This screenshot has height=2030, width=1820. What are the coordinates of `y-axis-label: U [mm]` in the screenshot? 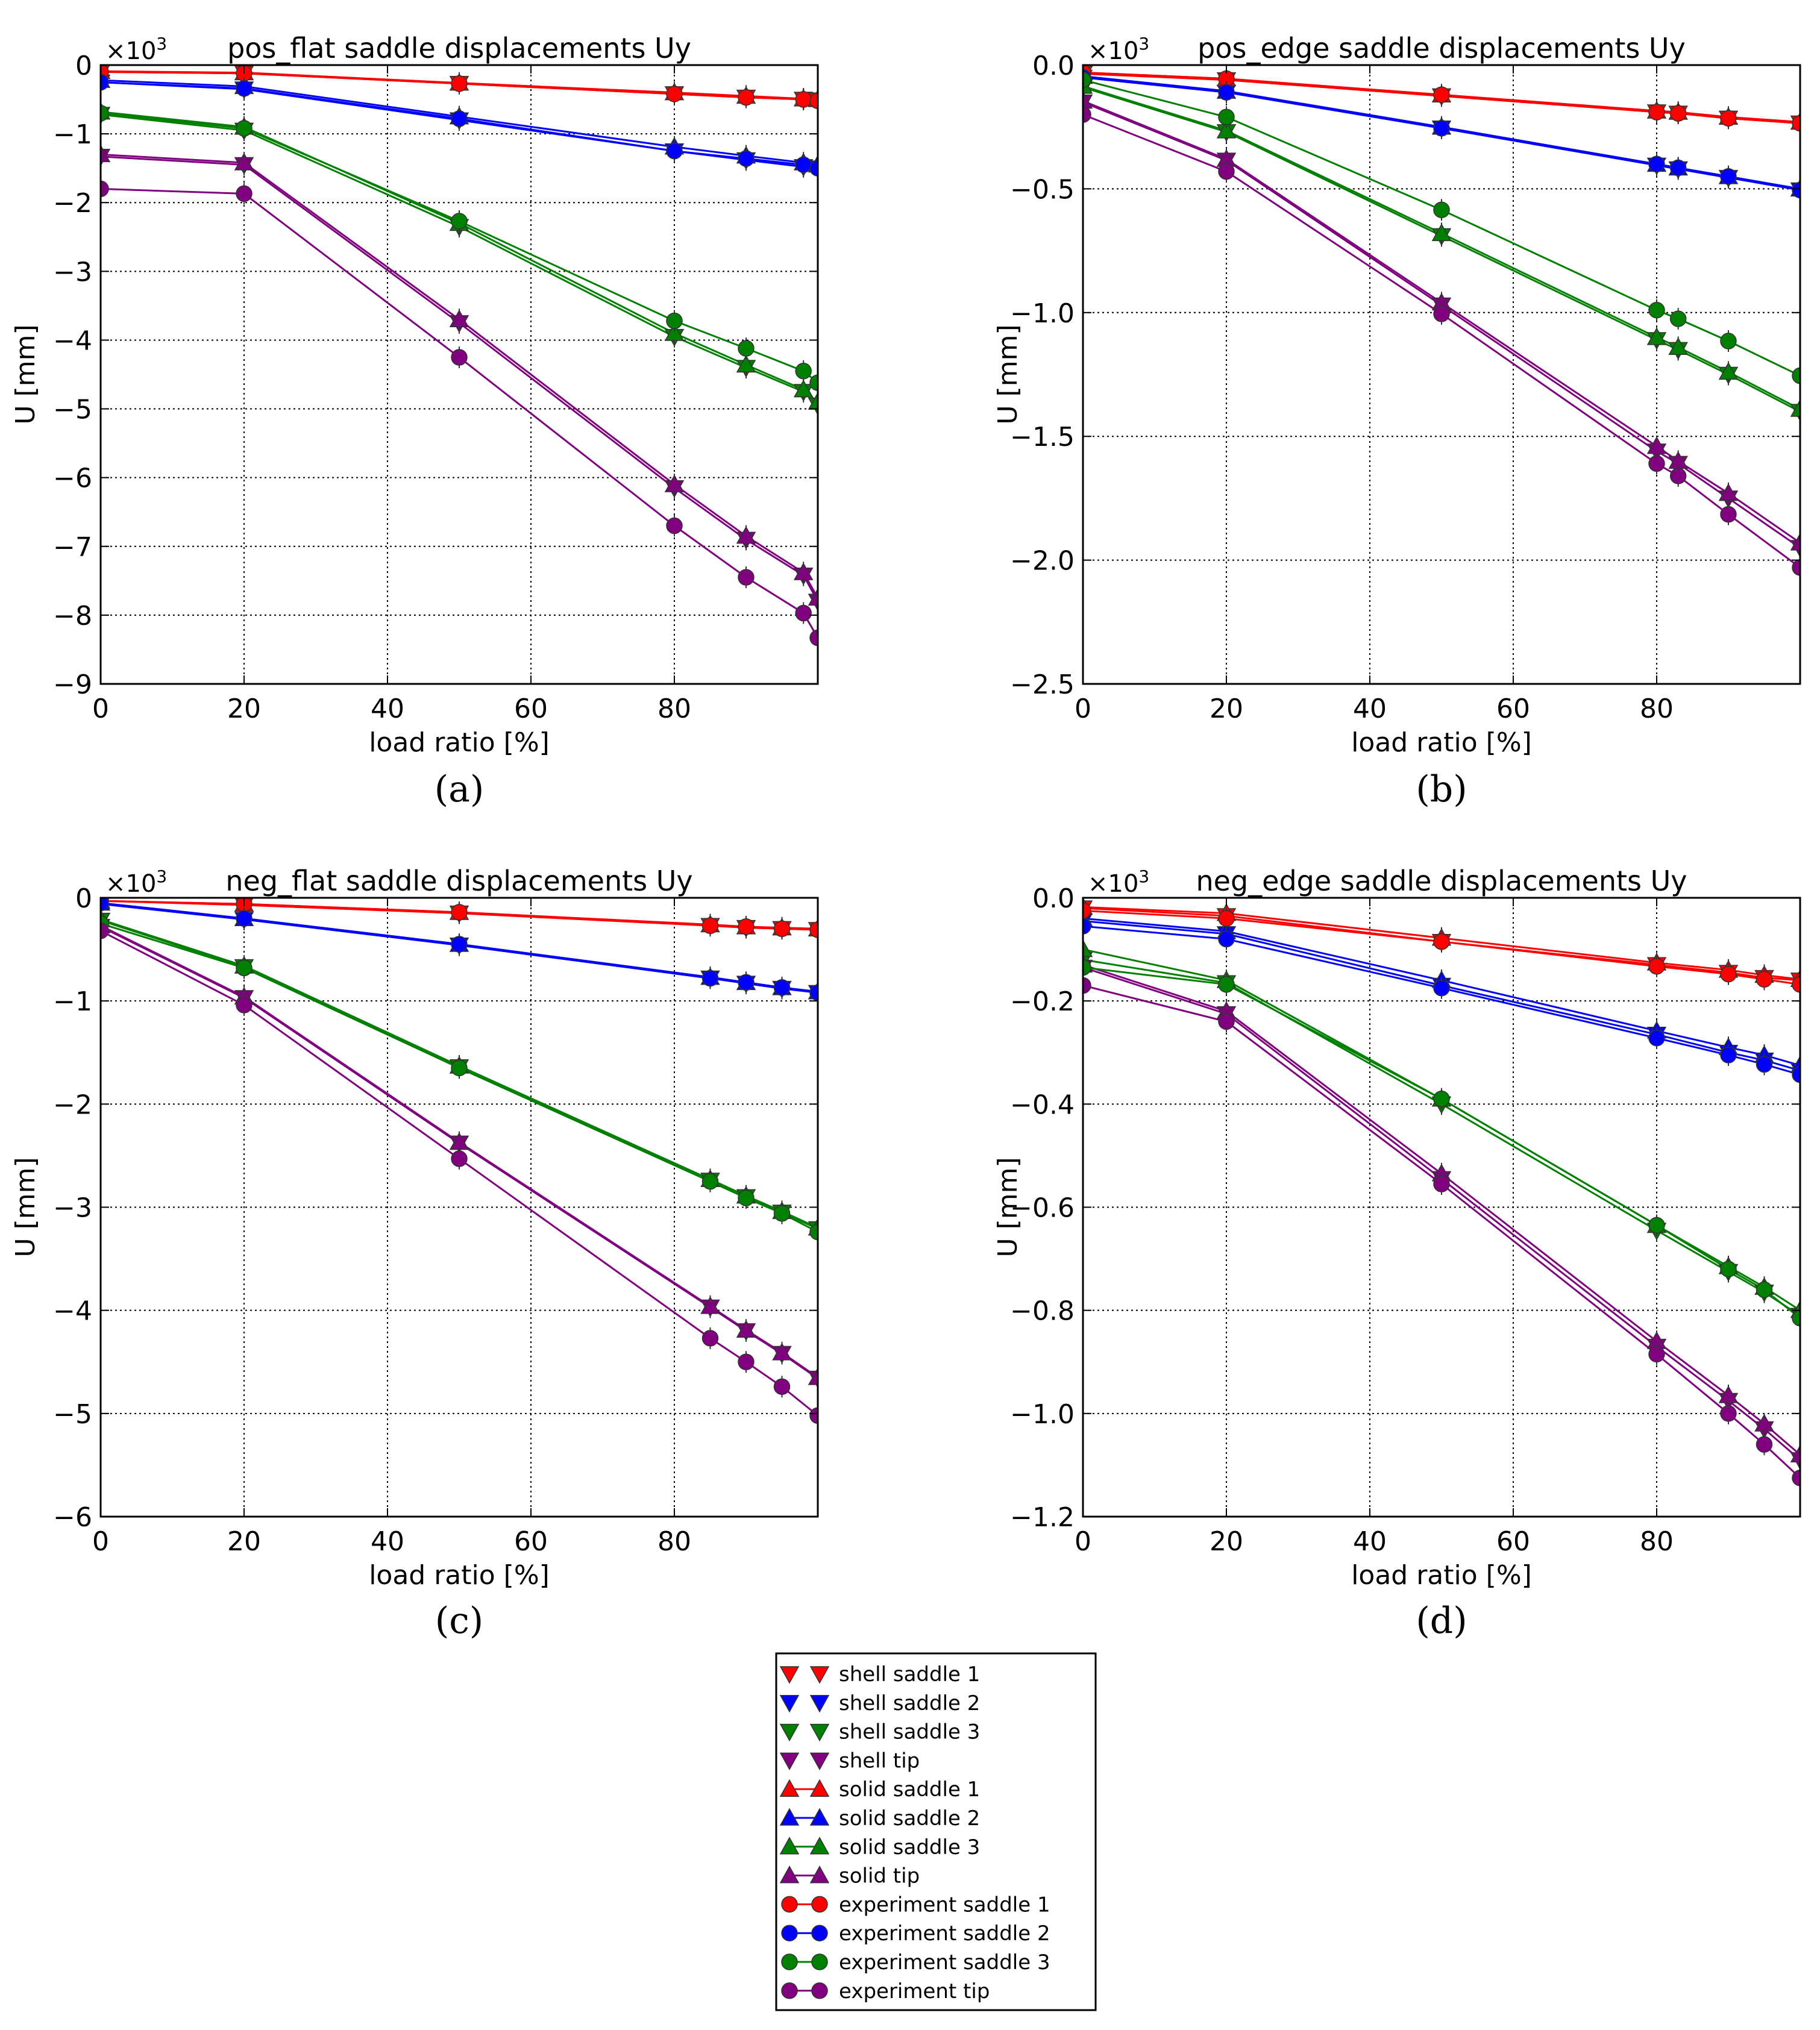 It's located at (1008, 374).